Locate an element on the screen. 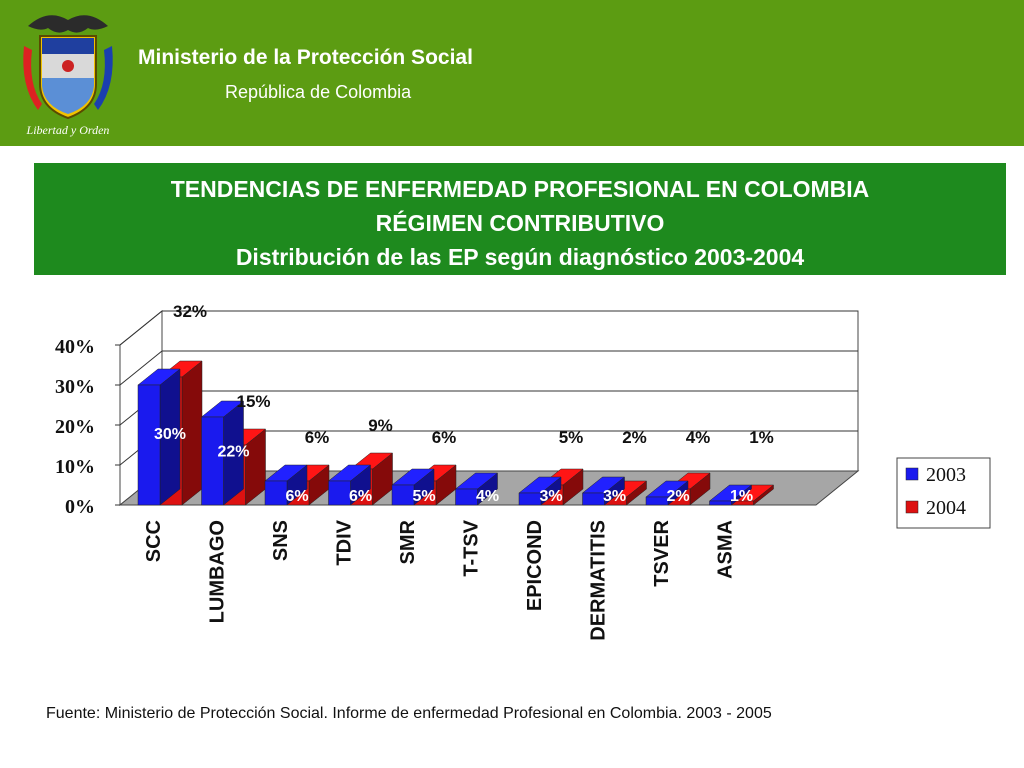 The width and height of the screenshot is (1024, 768). y-tick-label: 20% is located at coordinates (75, 427).